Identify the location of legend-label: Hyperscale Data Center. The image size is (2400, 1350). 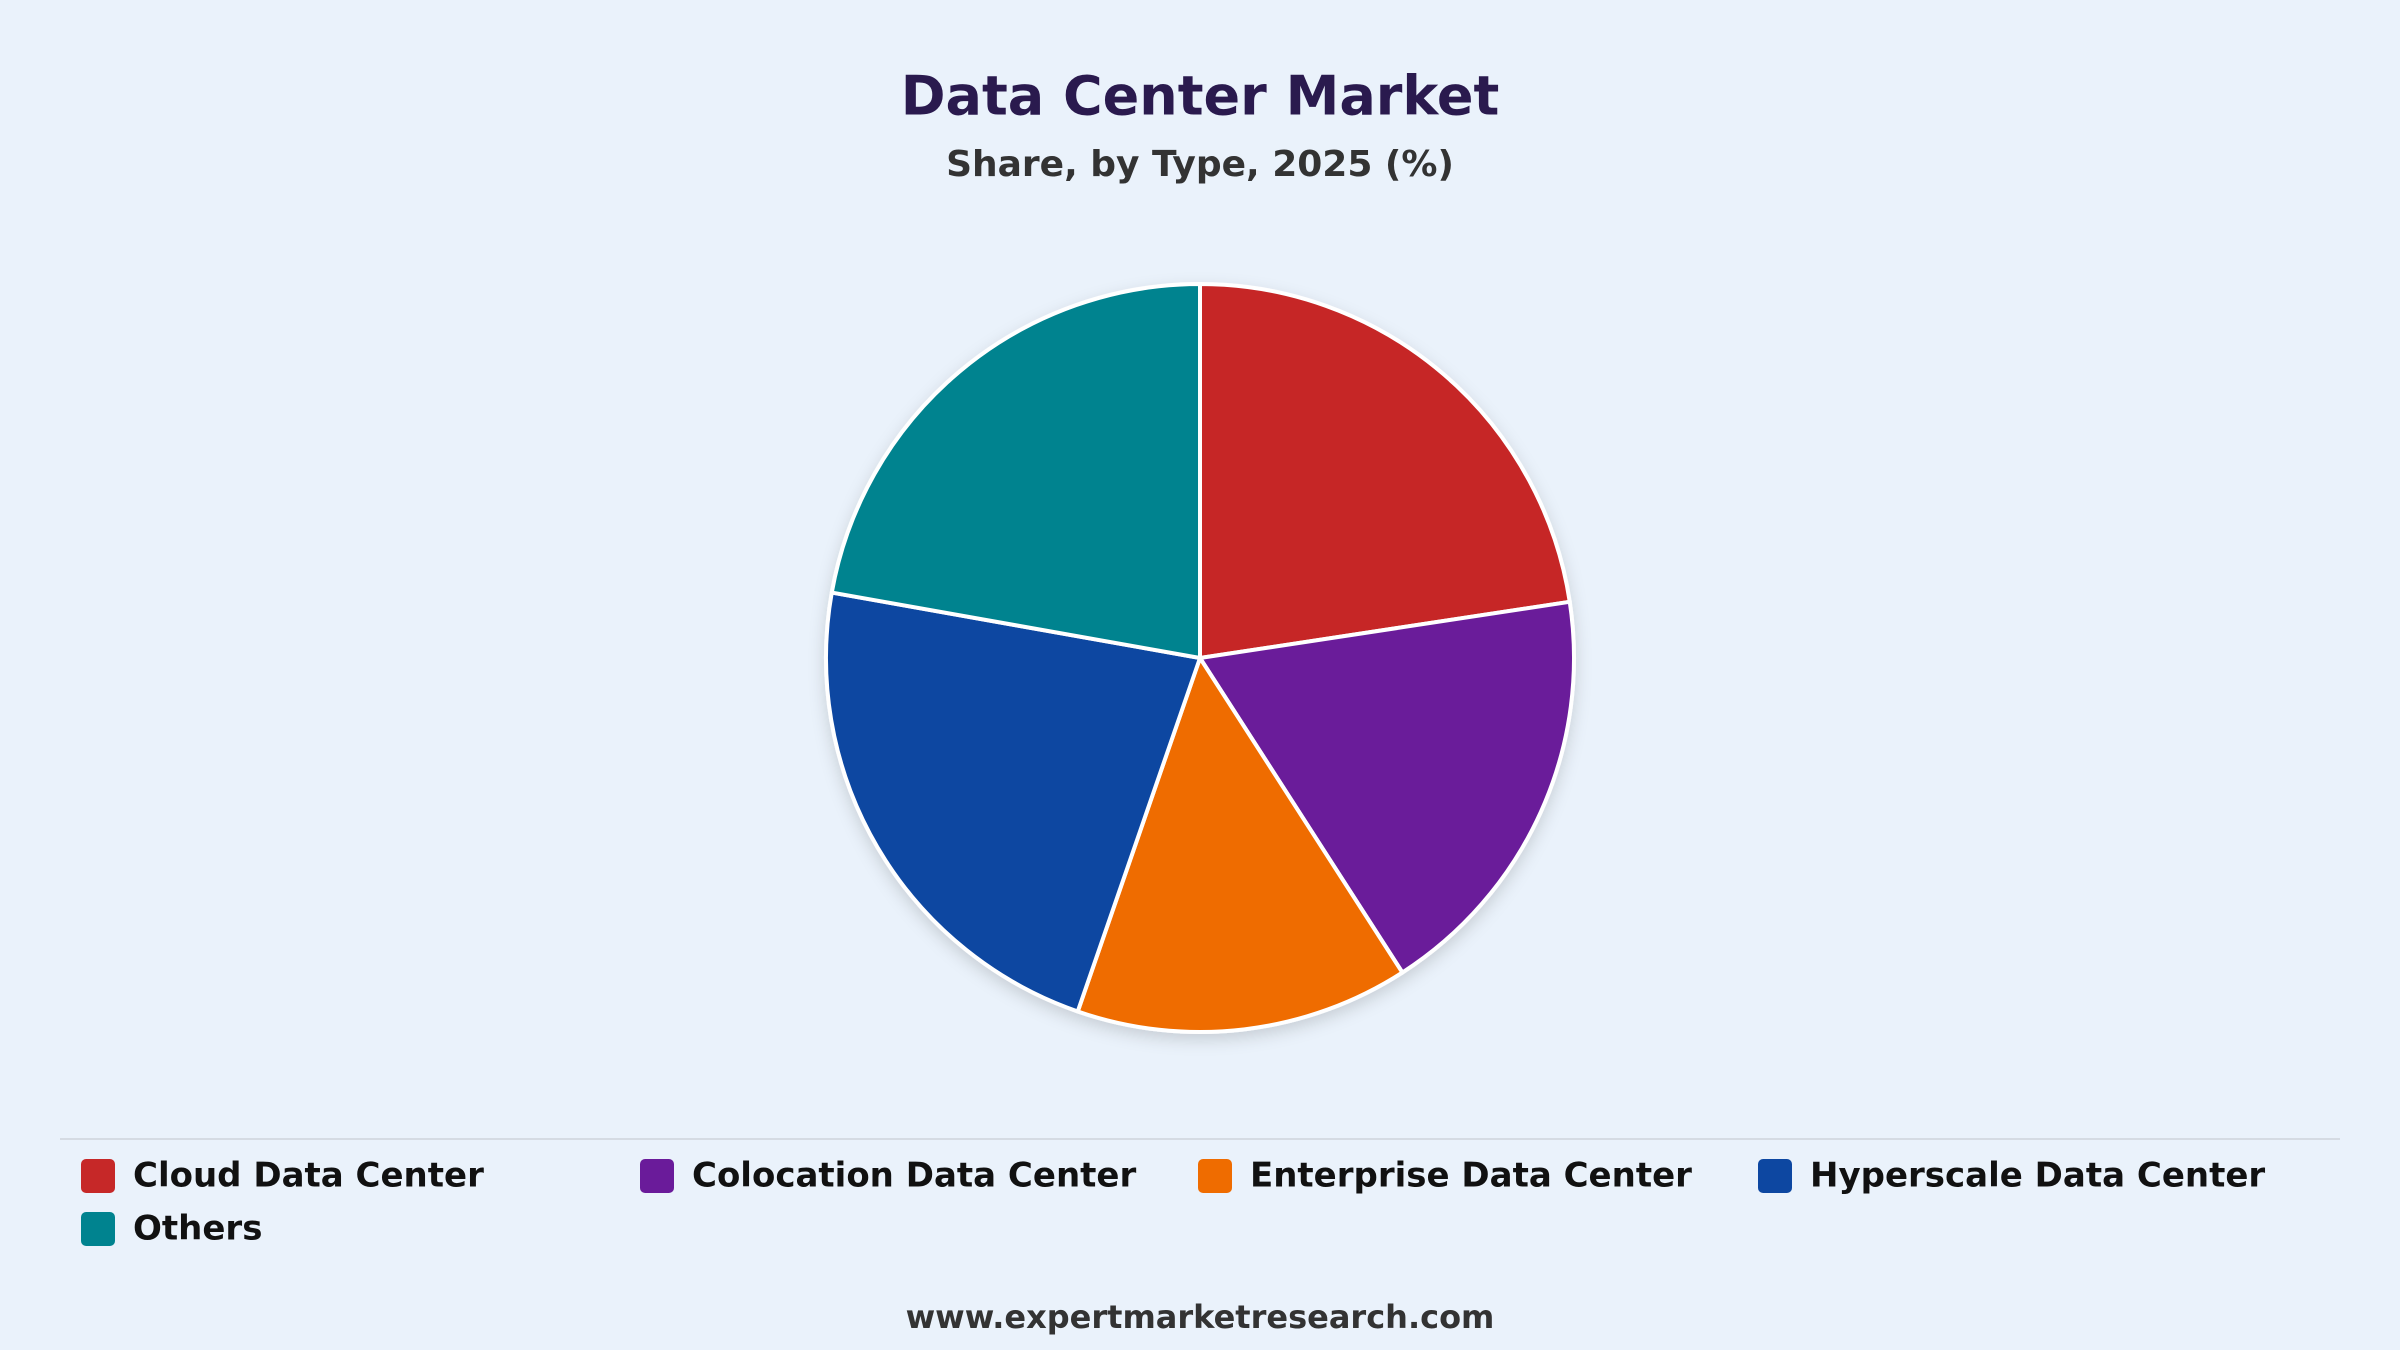
(2037, 1176).